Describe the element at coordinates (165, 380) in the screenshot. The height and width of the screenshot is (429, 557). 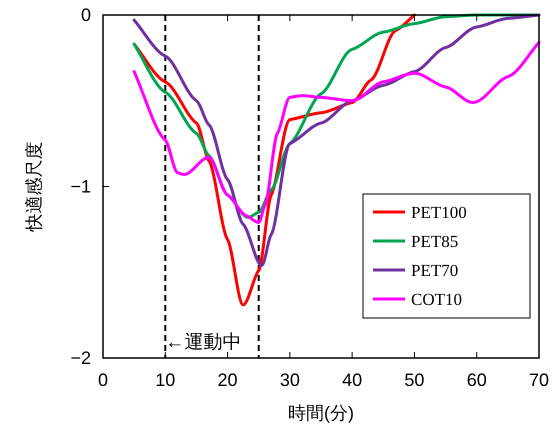
I see `x-tick-label: 10` at that location.